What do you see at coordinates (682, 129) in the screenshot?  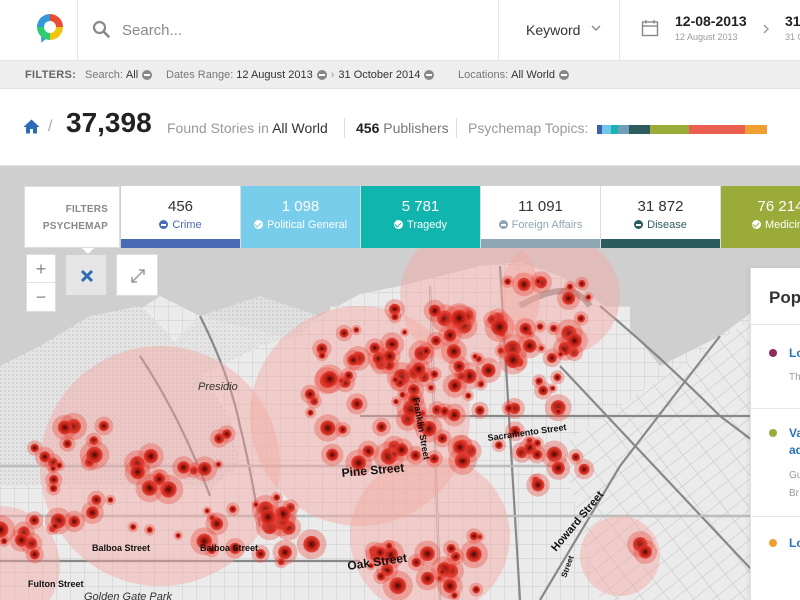 I see `psychemap-topics-bar` at bounding box center [682, 129].